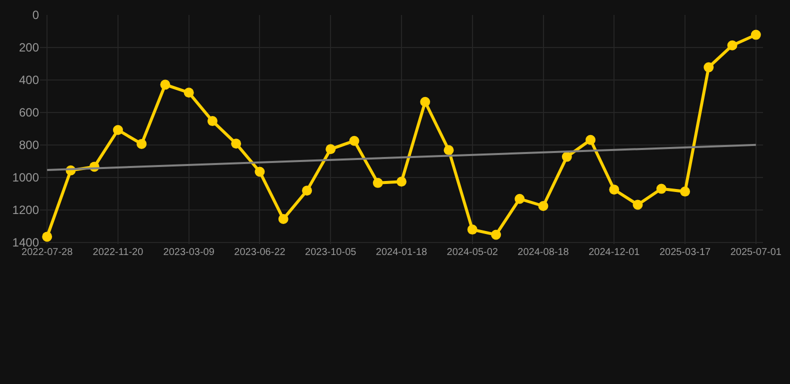 Image resolution: width=790 pixels, height=384 pixels. What do you see at coordinates (685, 252) in the screenshot?
I see `x-tick-label: 2025-03-17` at bounding box center [685, 252].